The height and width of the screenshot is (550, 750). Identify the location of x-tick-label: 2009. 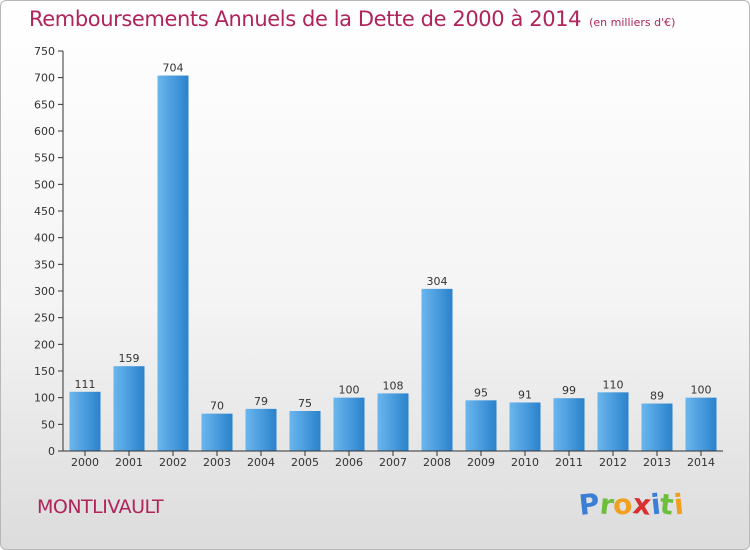
(481, 462).